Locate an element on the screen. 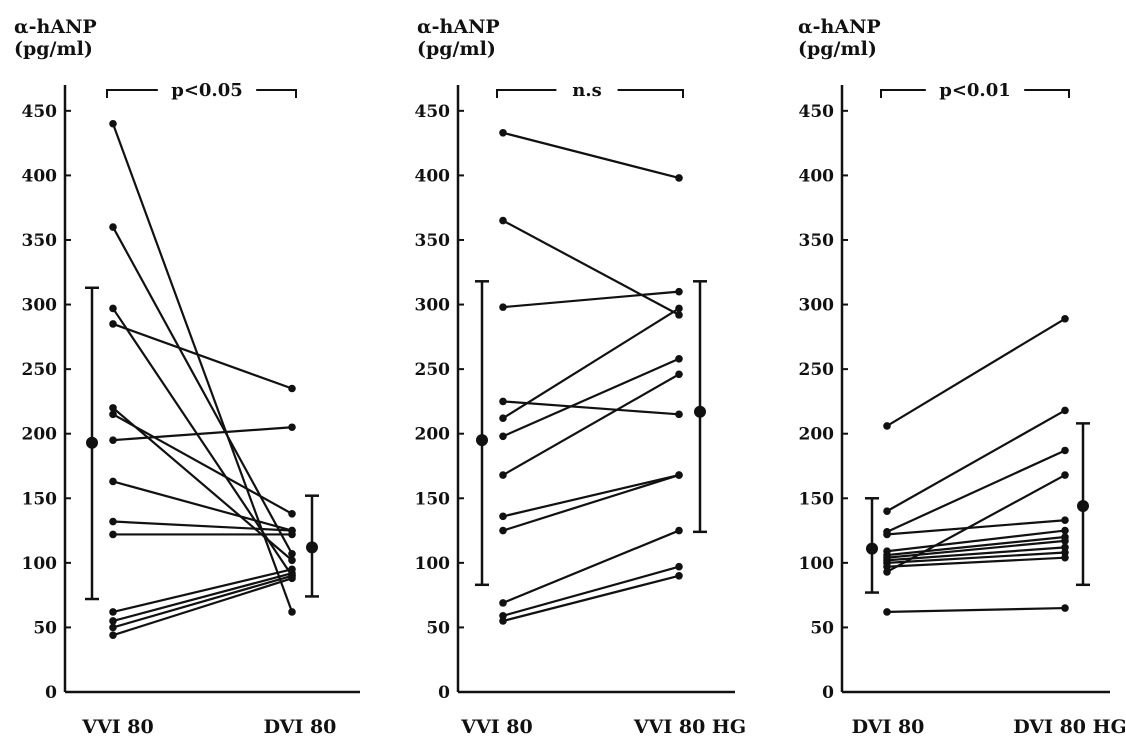  significance-label: n.s is located at coordinates (587, 90).